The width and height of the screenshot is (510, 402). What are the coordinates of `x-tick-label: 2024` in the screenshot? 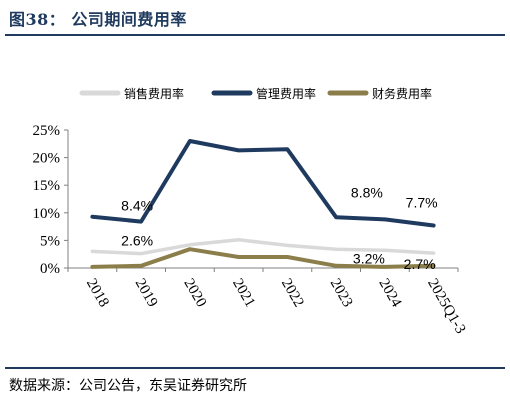 It's located at (389, 293).